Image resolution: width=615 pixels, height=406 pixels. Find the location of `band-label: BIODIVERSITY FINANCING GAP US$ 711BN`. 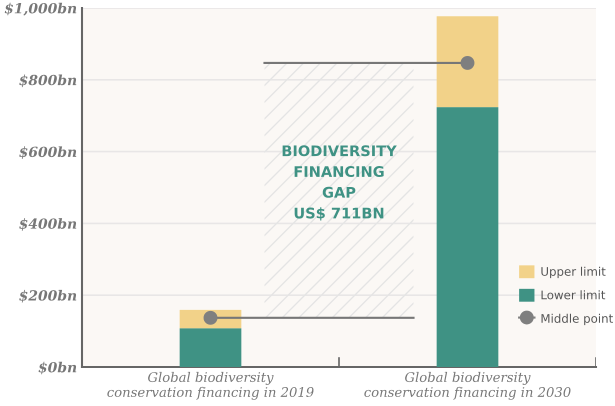

band-label: BIODIVERSITY FINANCING GAP US$ 711BN is located at coordinates (339, 183).